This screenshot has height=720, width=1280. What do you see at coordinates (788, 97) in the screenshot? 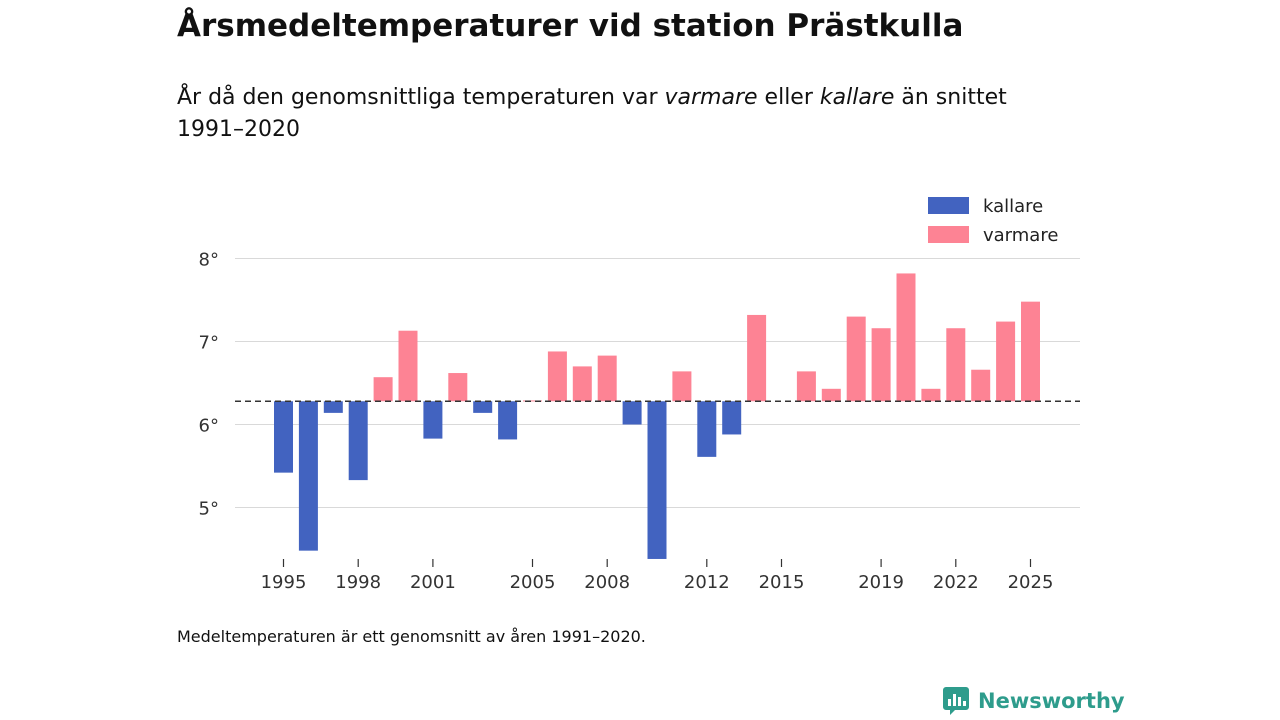
I see `subtitle-text-2: eller` at bounding box center [788, 97].